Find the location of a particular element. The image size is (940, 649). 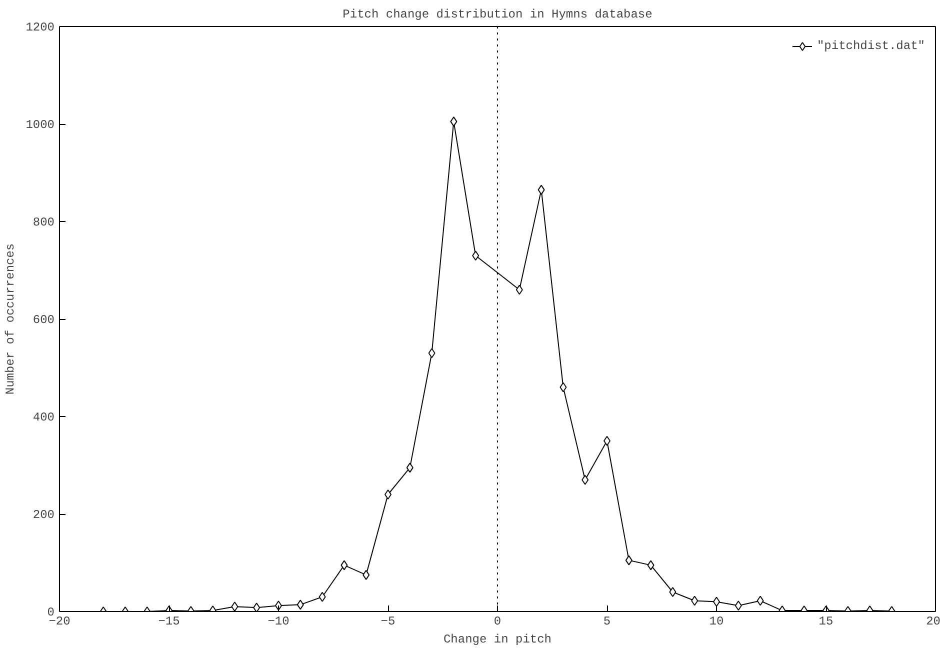

y-tick-label: 1000 is located at coordinates (40, 125).